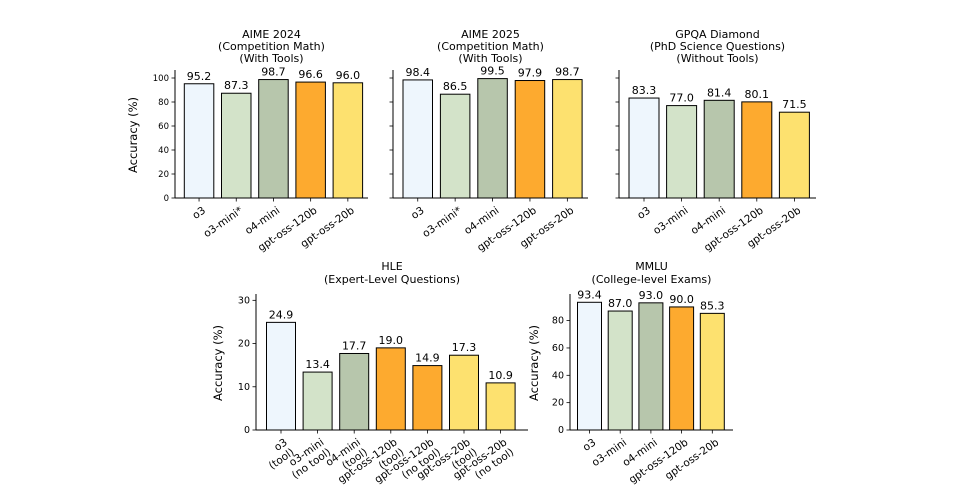 The width and height of the screenshot is (960, 504). What do you see at coordinates (199, 76) in the screenshot?
I see `bar-value-label: 95.2` at bounding box center [199, 76].